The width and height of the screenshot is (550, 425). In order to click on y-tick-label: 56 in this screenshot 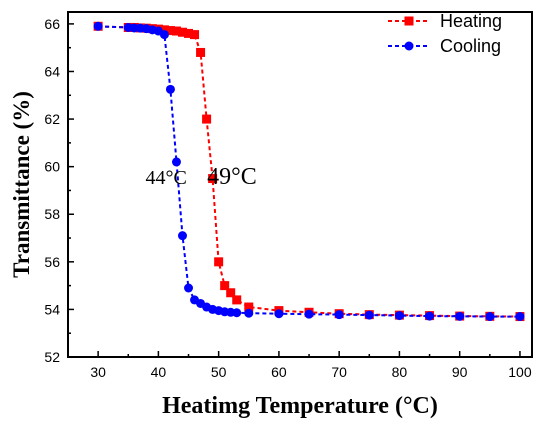, I will do `click(52, 262)`.